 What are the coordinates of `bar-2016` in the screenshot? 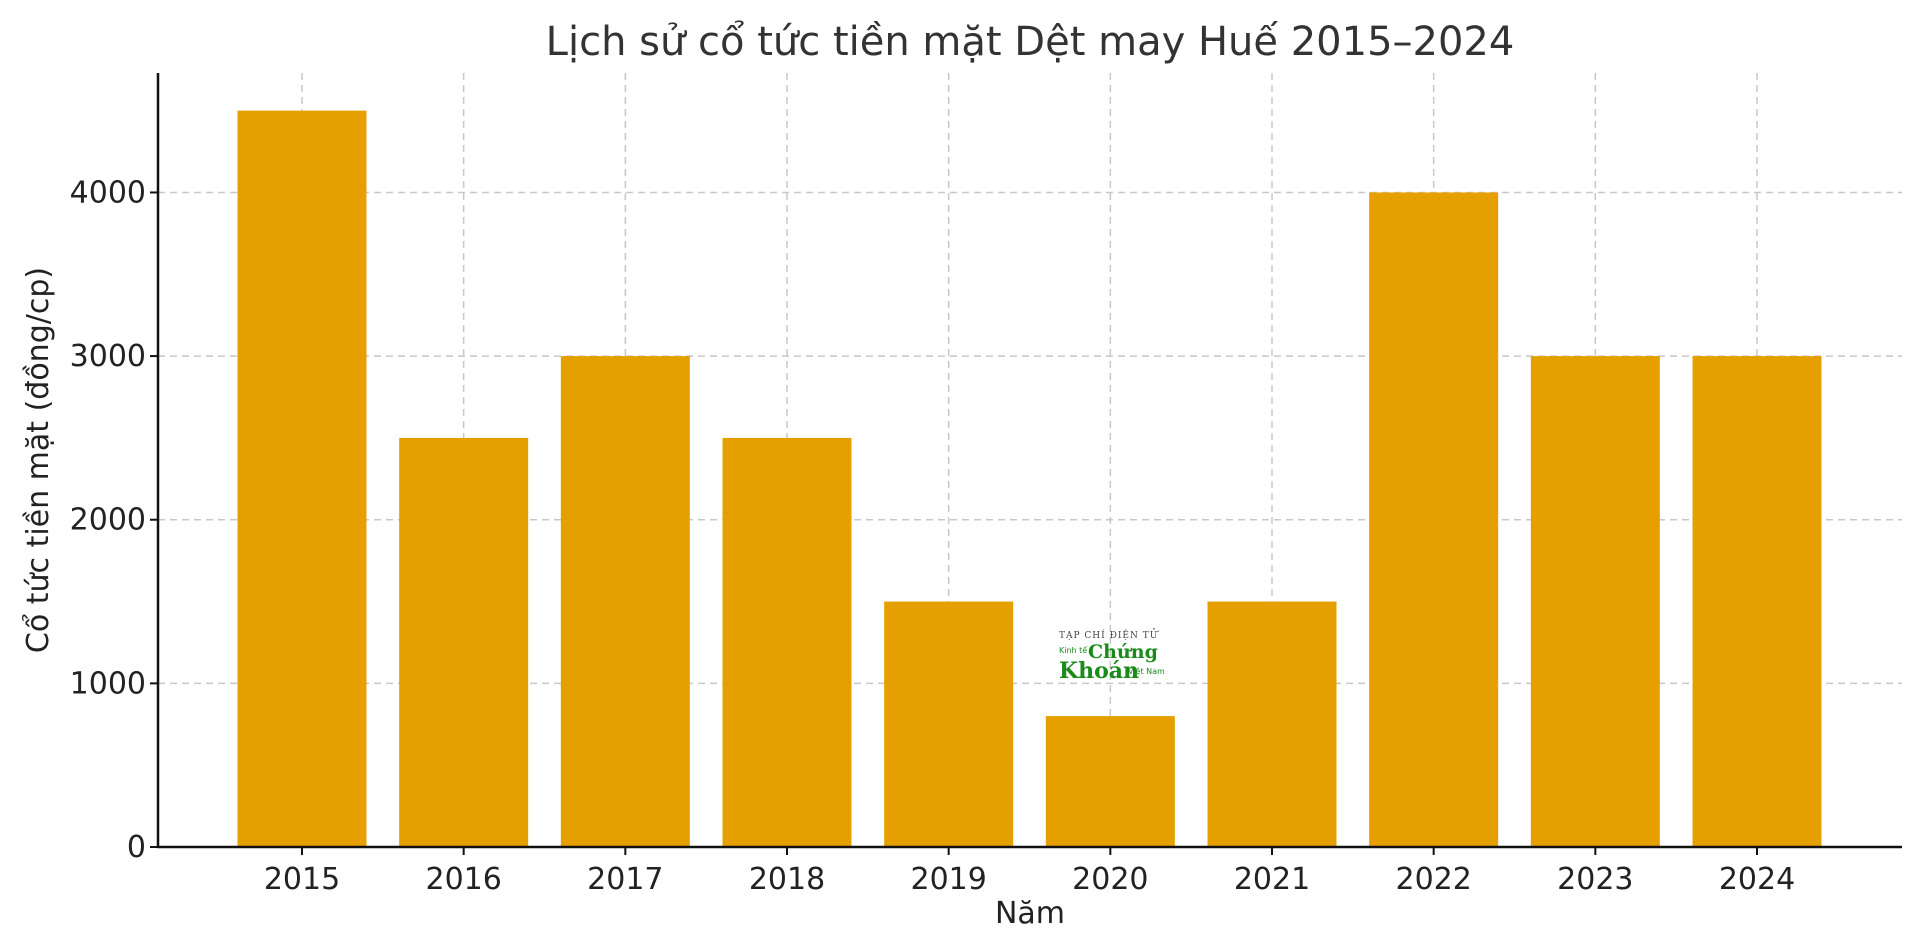 It's located at (464, 642).